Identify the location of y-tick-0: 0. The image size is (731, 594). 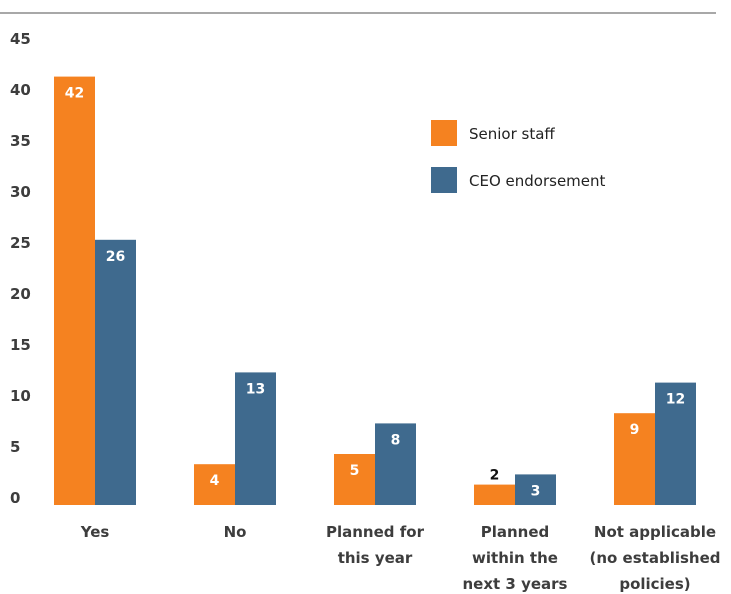
(15, 498).